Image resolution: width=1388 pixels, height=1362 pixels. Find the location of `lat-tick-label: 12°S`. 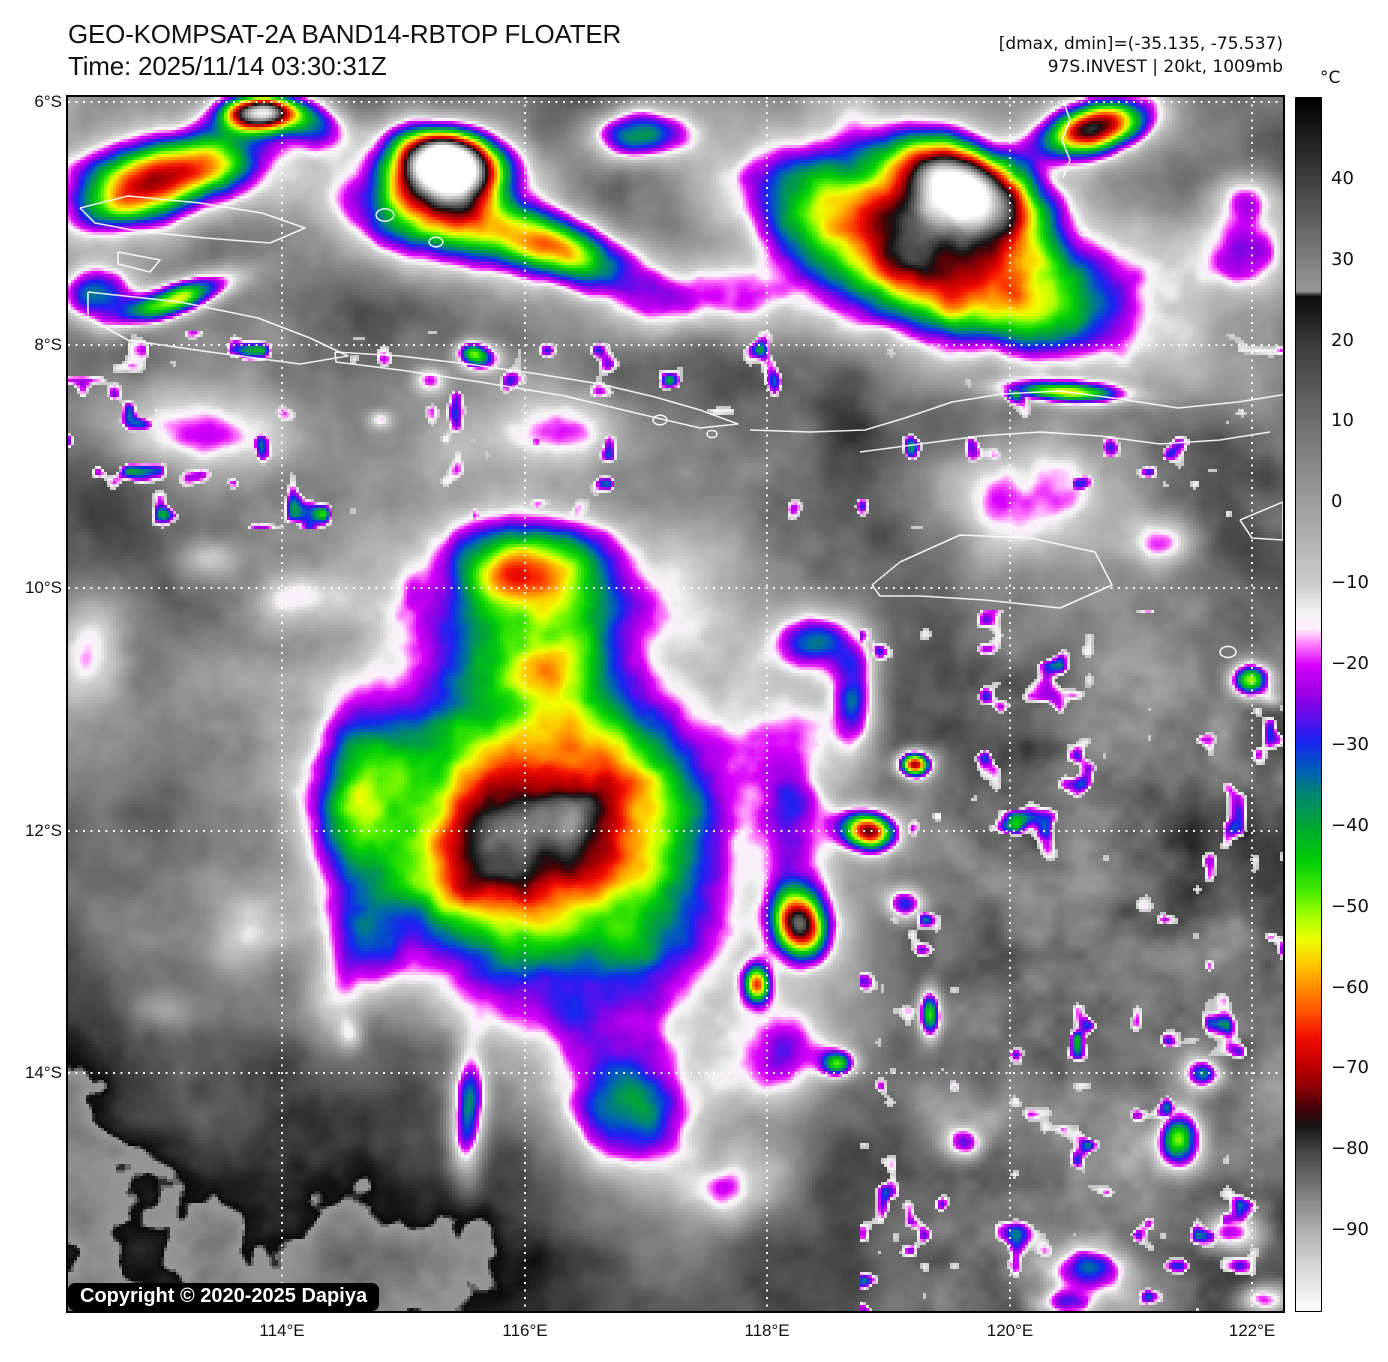

lat-tick-label: 12°S is located at coordinates (43, 830).